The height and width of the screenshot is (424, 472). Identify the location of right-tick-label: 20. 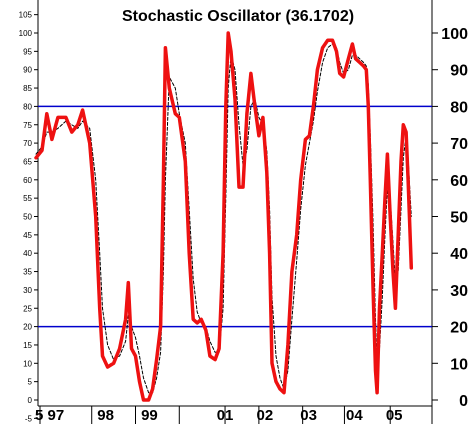
(459, 328).